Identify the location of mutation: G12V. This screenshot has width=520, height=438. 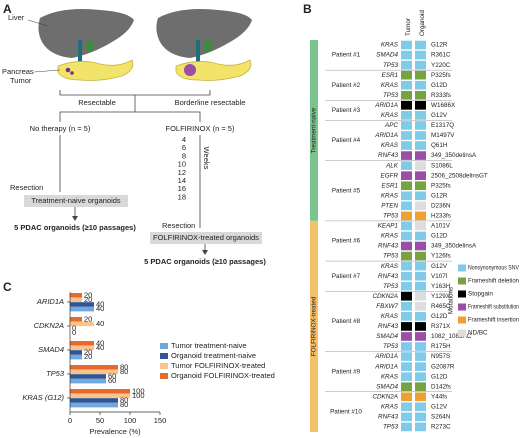
(439, 115).